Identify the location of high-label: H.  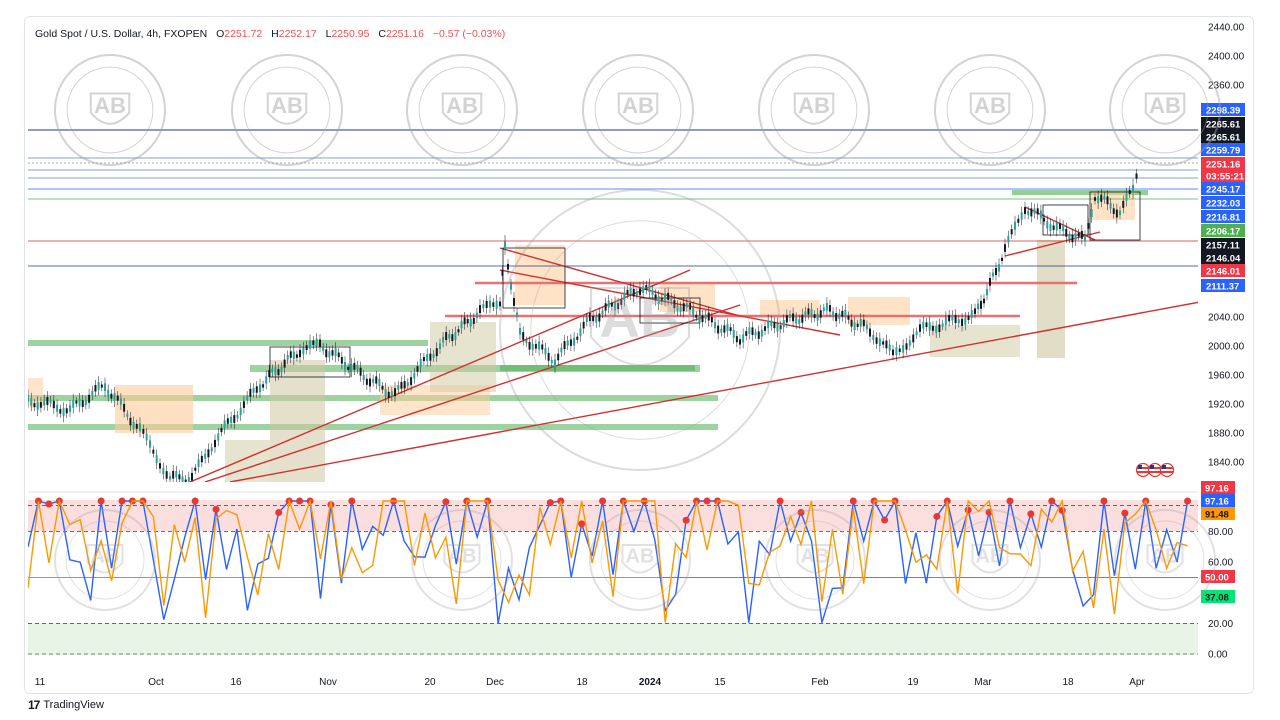
(275, 34).